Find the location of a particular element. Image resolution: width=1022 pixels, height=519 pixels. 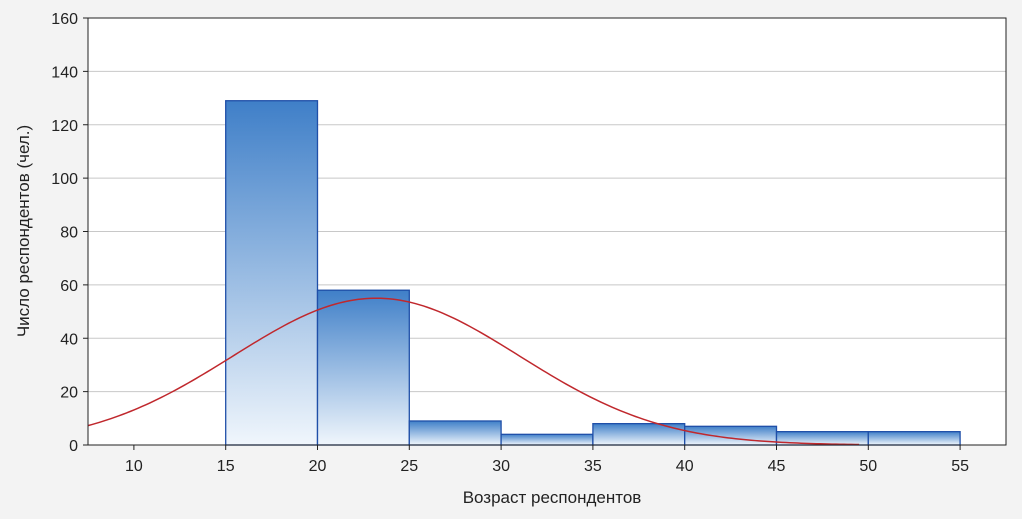

x-axis-ticks: 10 15 20 25 30 35 40 45 50 55 is located at coordinates (547, 460).